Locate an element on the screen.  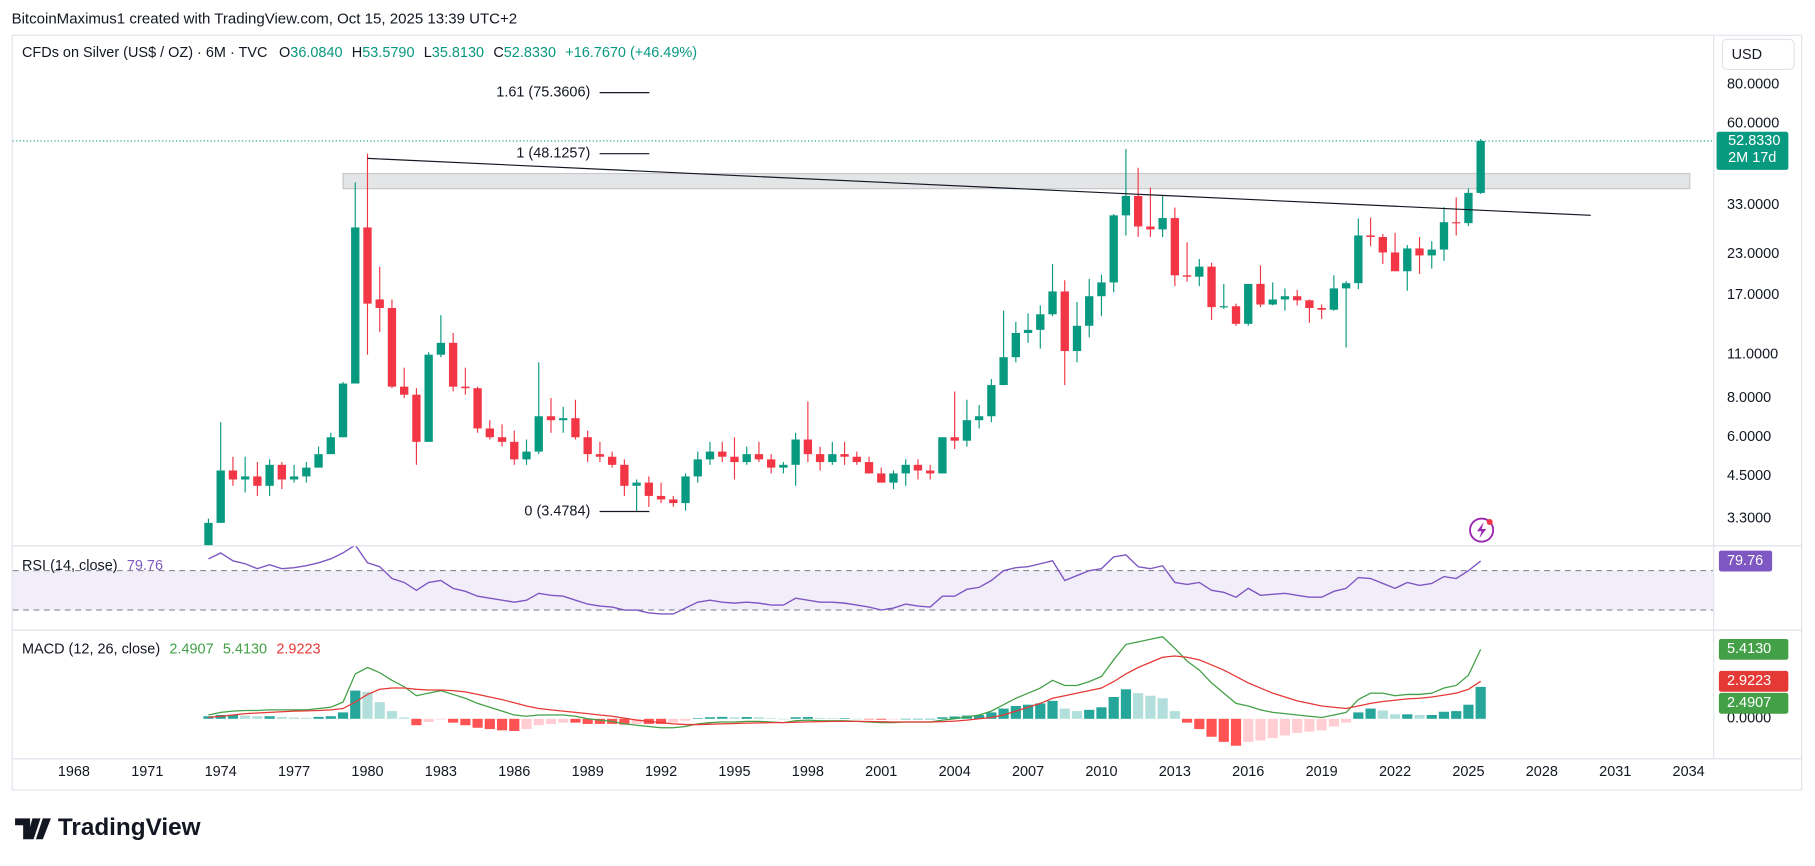
rsi-name: RSI (14, close) is located at coordinates (70, 566).